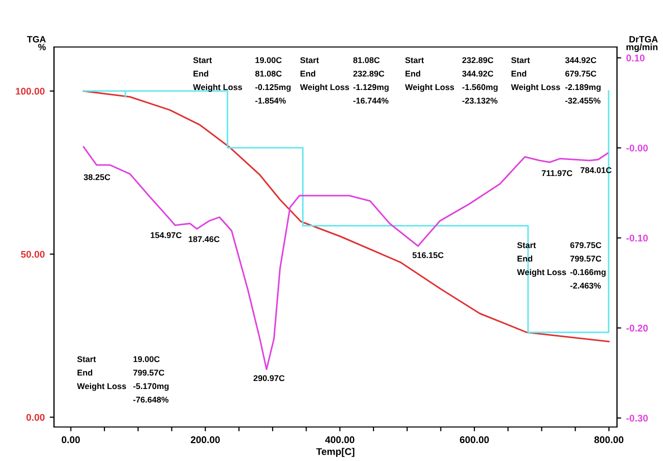 The image size is (663, 461). Describe the element at coordinates (635, 58) in the screenshot. I see `y2-tick-label: 0.10` at that location.